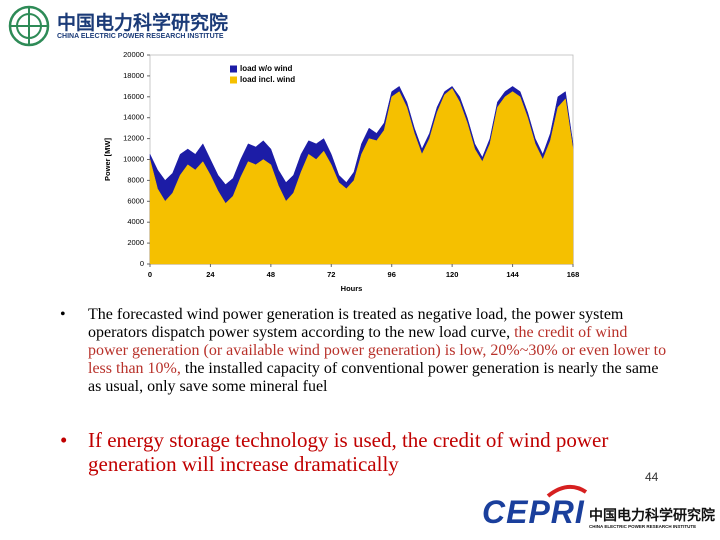 The height and width of the screenshot is (540, 720). What do you see at coordinates (107, 159) in the screenshot?
I see `y-axis-label: Power [MW]` at bounding box center [107, 159].